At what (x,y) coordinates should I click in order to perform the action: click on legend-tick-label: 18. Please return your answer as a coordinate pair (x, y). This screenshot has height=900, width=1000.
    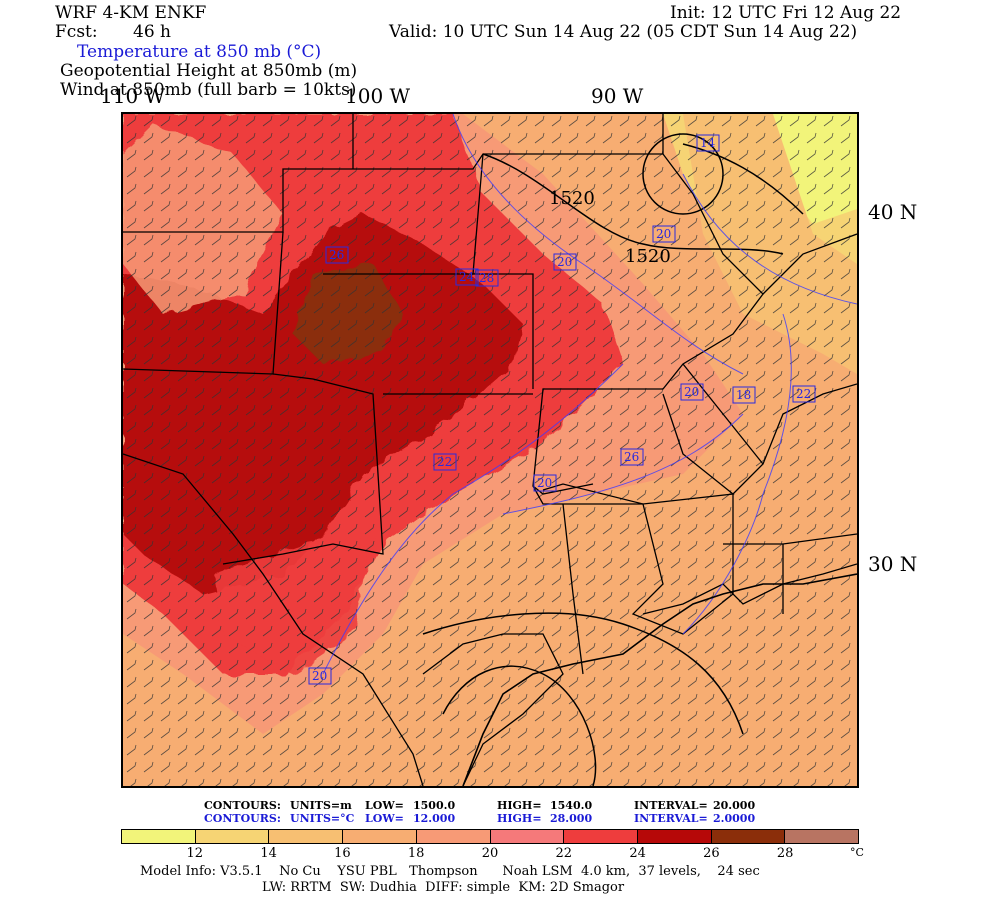
    Looking at the image, I should click on (416, 853).